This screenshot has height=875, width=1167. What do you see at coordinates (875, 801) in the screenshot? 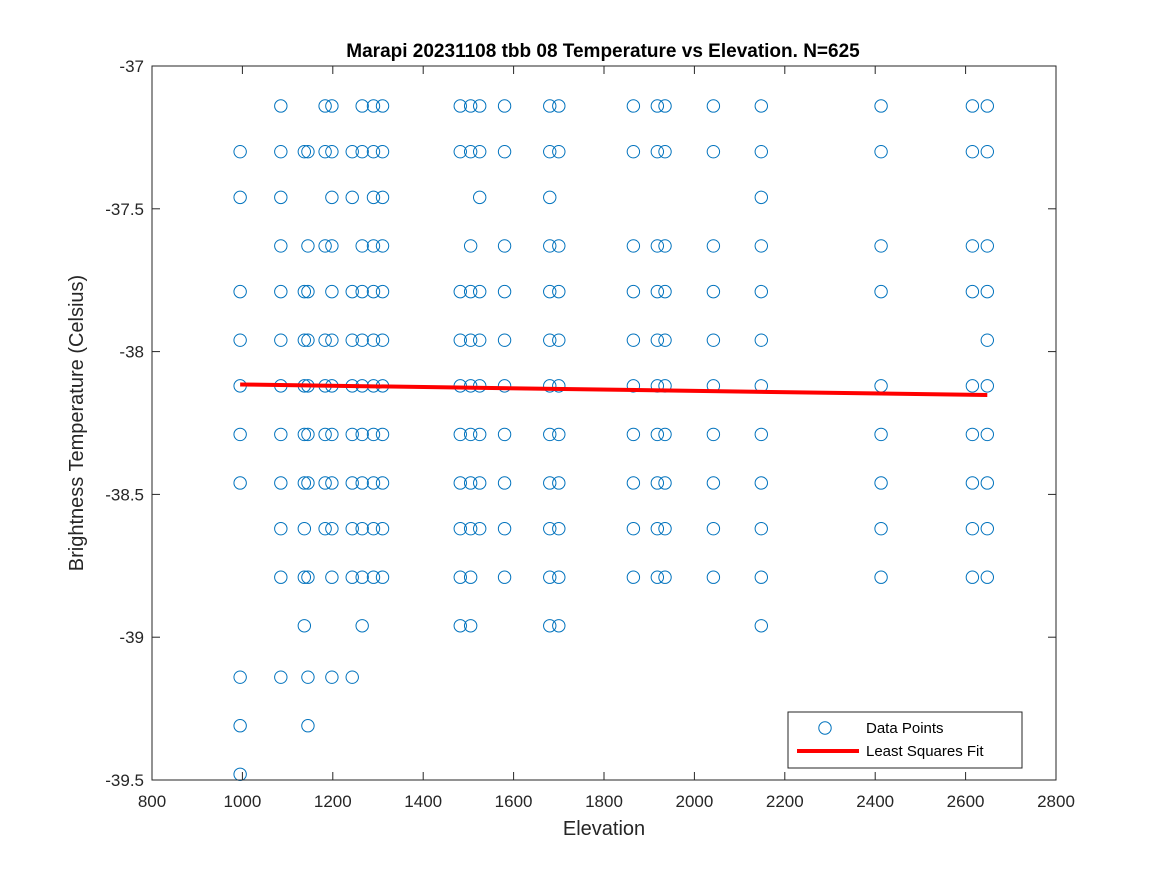
I see `x-tick-label: 2400` at bounding box center [875, 801].